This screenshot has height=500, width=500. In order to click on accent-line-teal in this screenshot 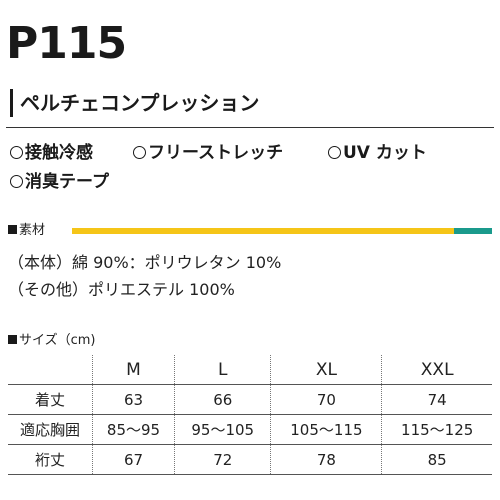, I will do `click(473, 231)`.